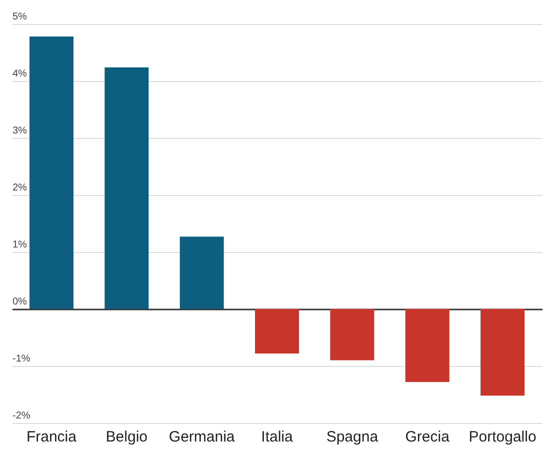  I want to click on y-tick-label: 1%, so click(20, 245).